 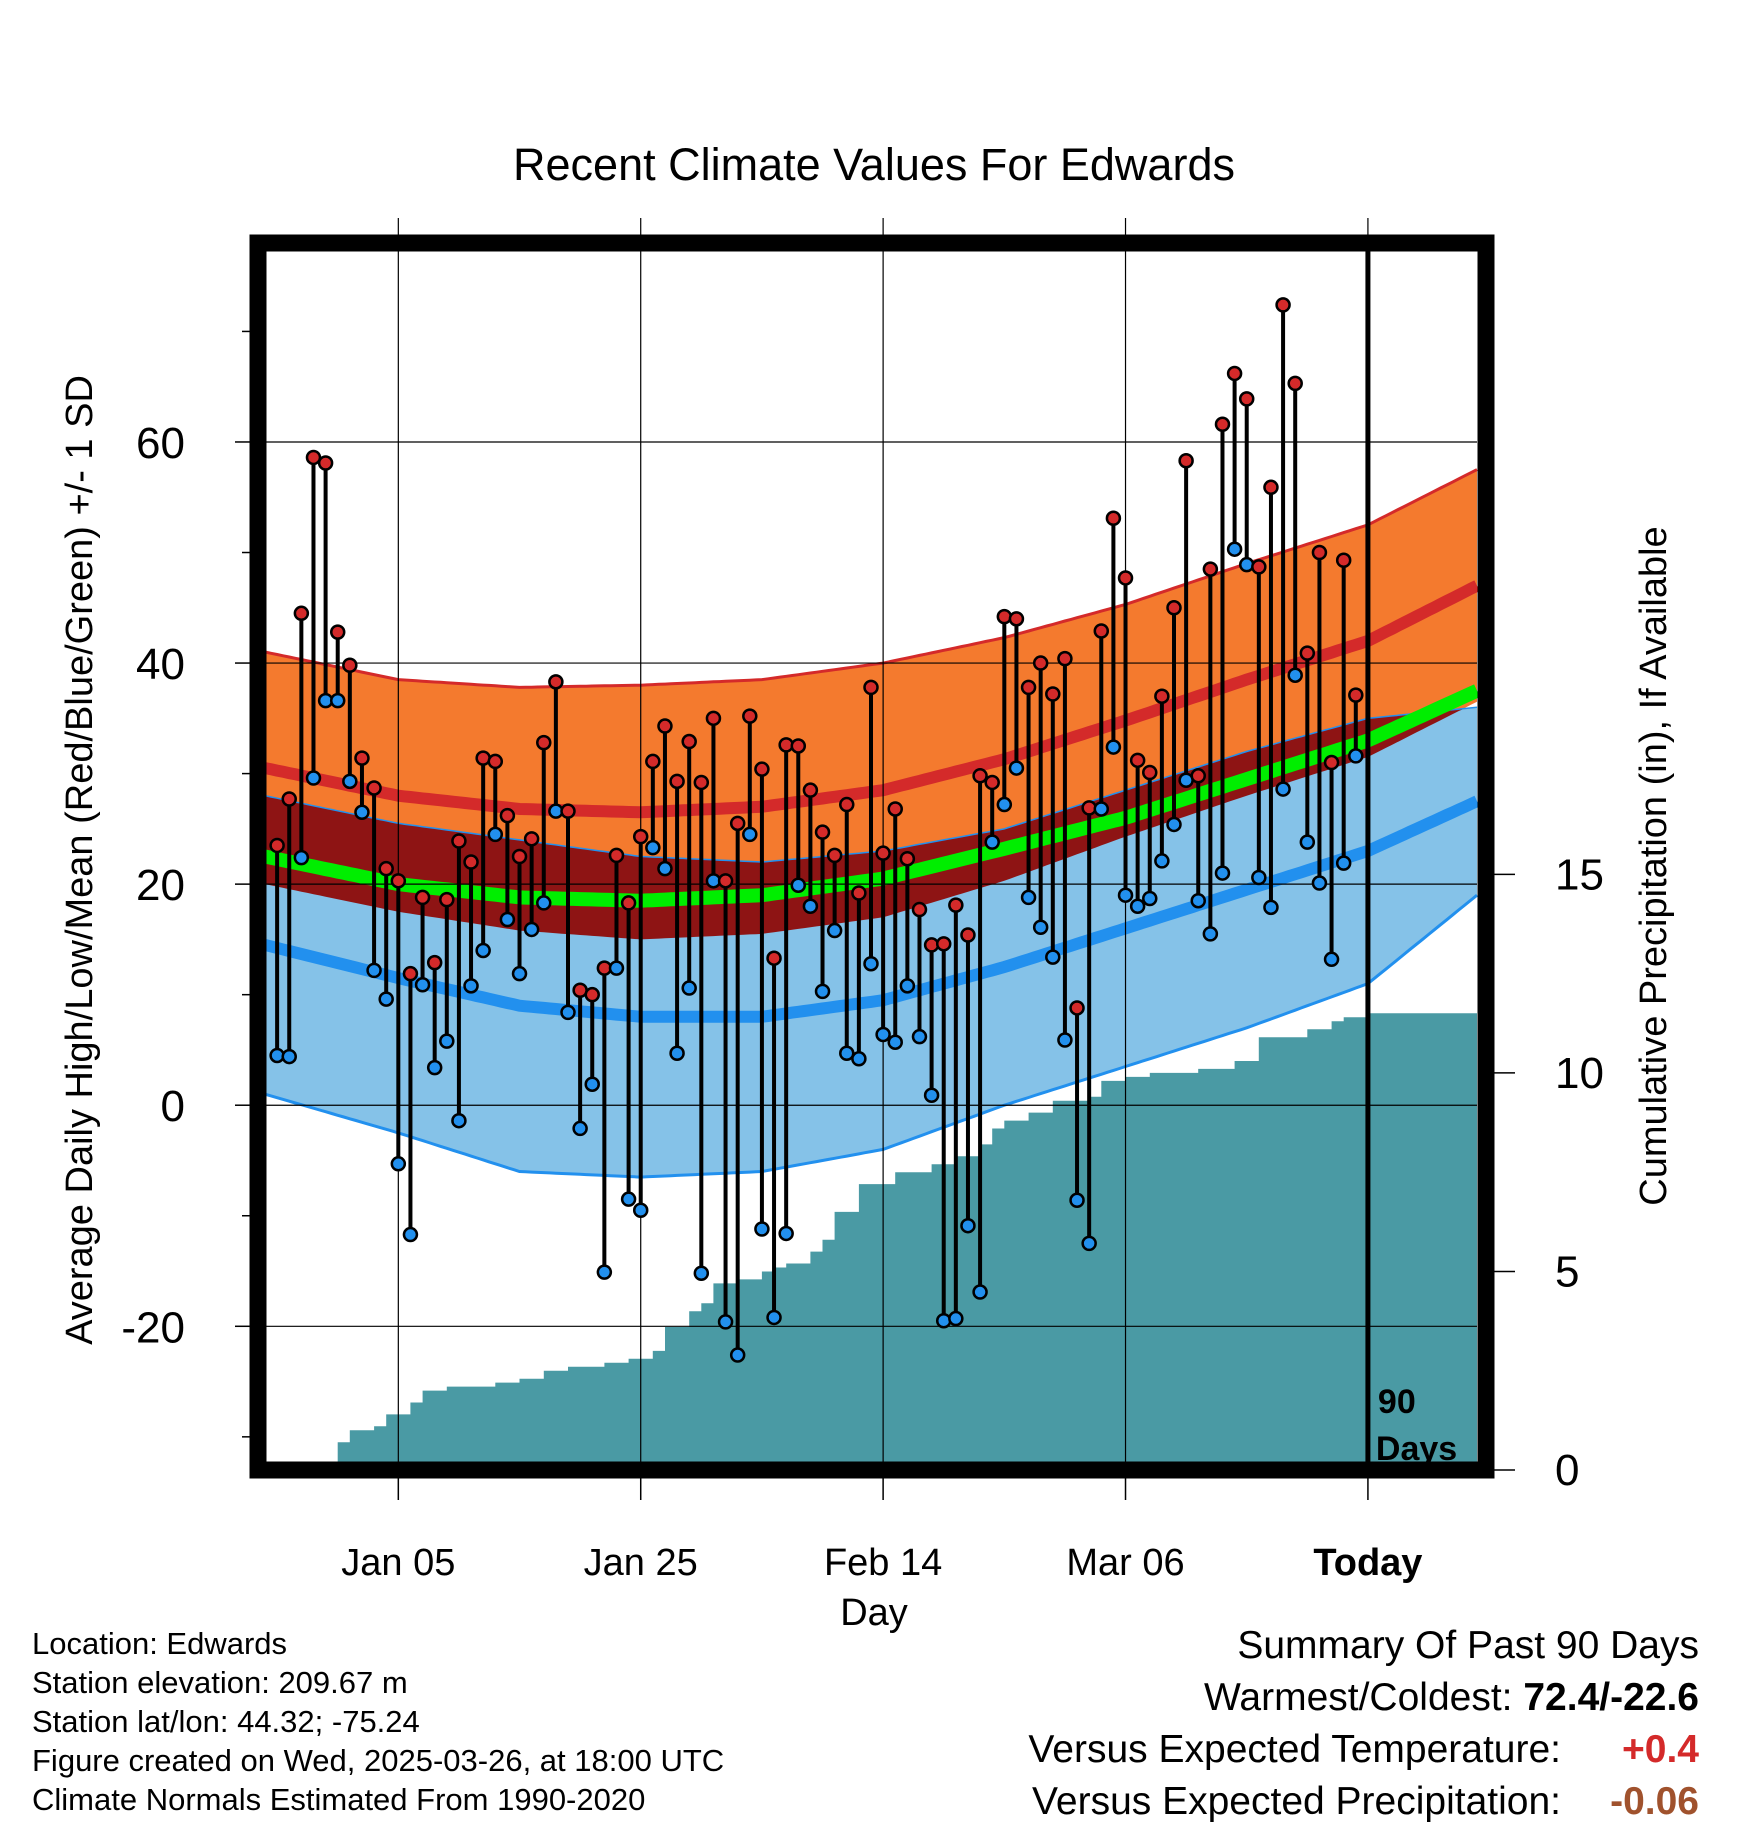 What do you see at coordinates (641, 1563) in the screenshot?
I see `x-tick-label: Jan 25` at bounding box center [641, 1563].